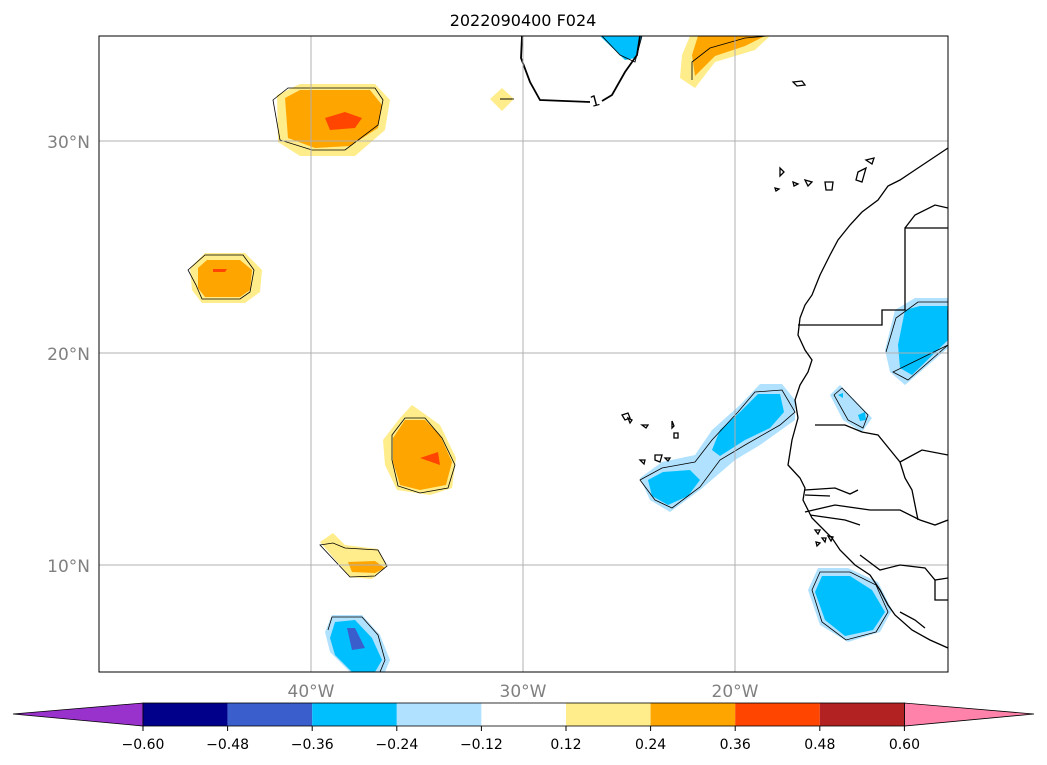 The width and height of the screenshot is (1047, 765). What do you see at coordinates (873, 276) in the screenshot?
I see `border-western-sahara` at bounding box center [873, 276].